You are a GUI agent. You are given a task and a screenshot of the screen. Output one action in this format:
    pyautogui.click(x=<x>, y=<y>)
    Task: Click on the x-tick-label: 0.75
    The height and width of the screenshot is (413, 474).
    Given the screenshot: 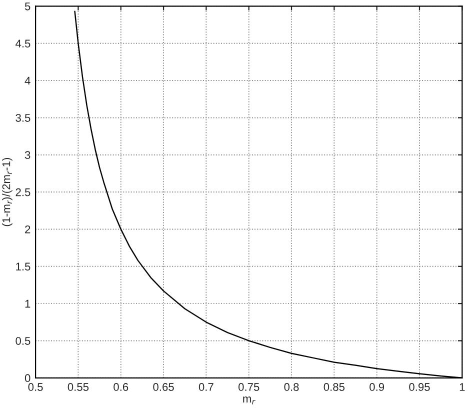 What is the action you would take?
    pyautogui.click(x=249, y=387)
    